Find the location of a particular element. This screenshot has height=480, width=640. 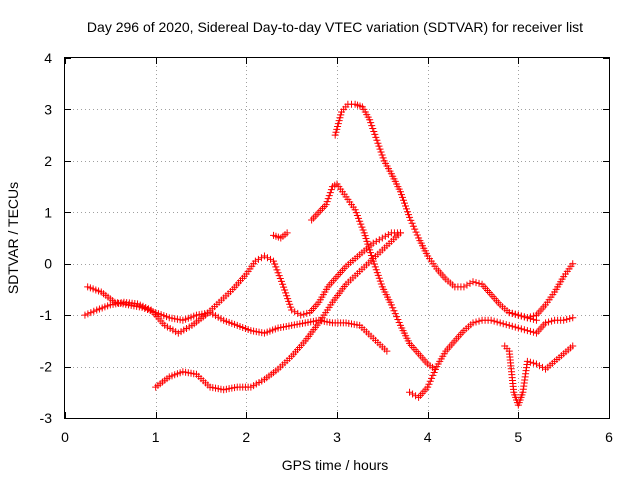

y-tick-label: 0 is located at coordinates (48, 264).